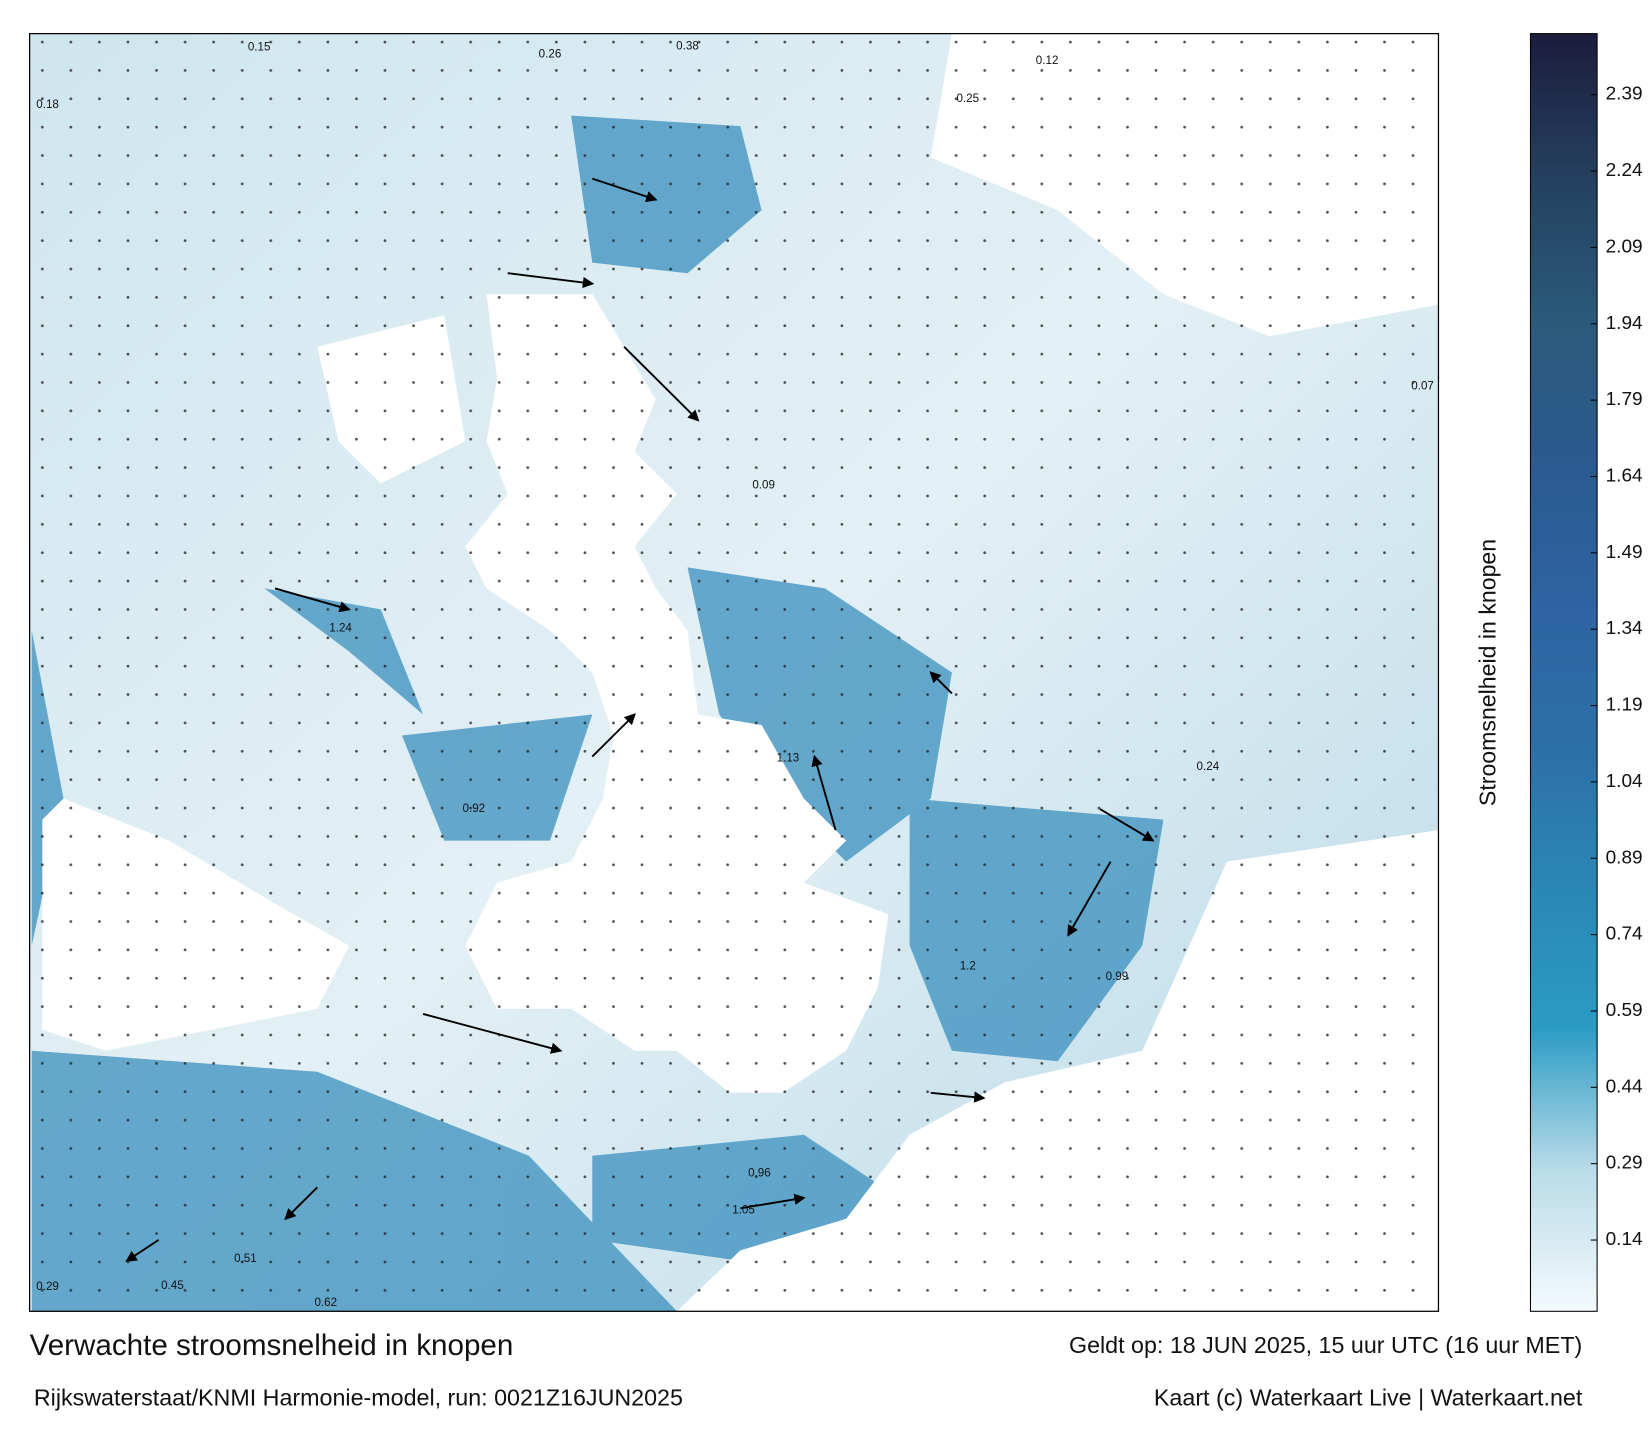 The height and width of the screenshot is (1455, 1650). I want to click on colorbar-tick-label: 0.44, so click(1624, 1086).